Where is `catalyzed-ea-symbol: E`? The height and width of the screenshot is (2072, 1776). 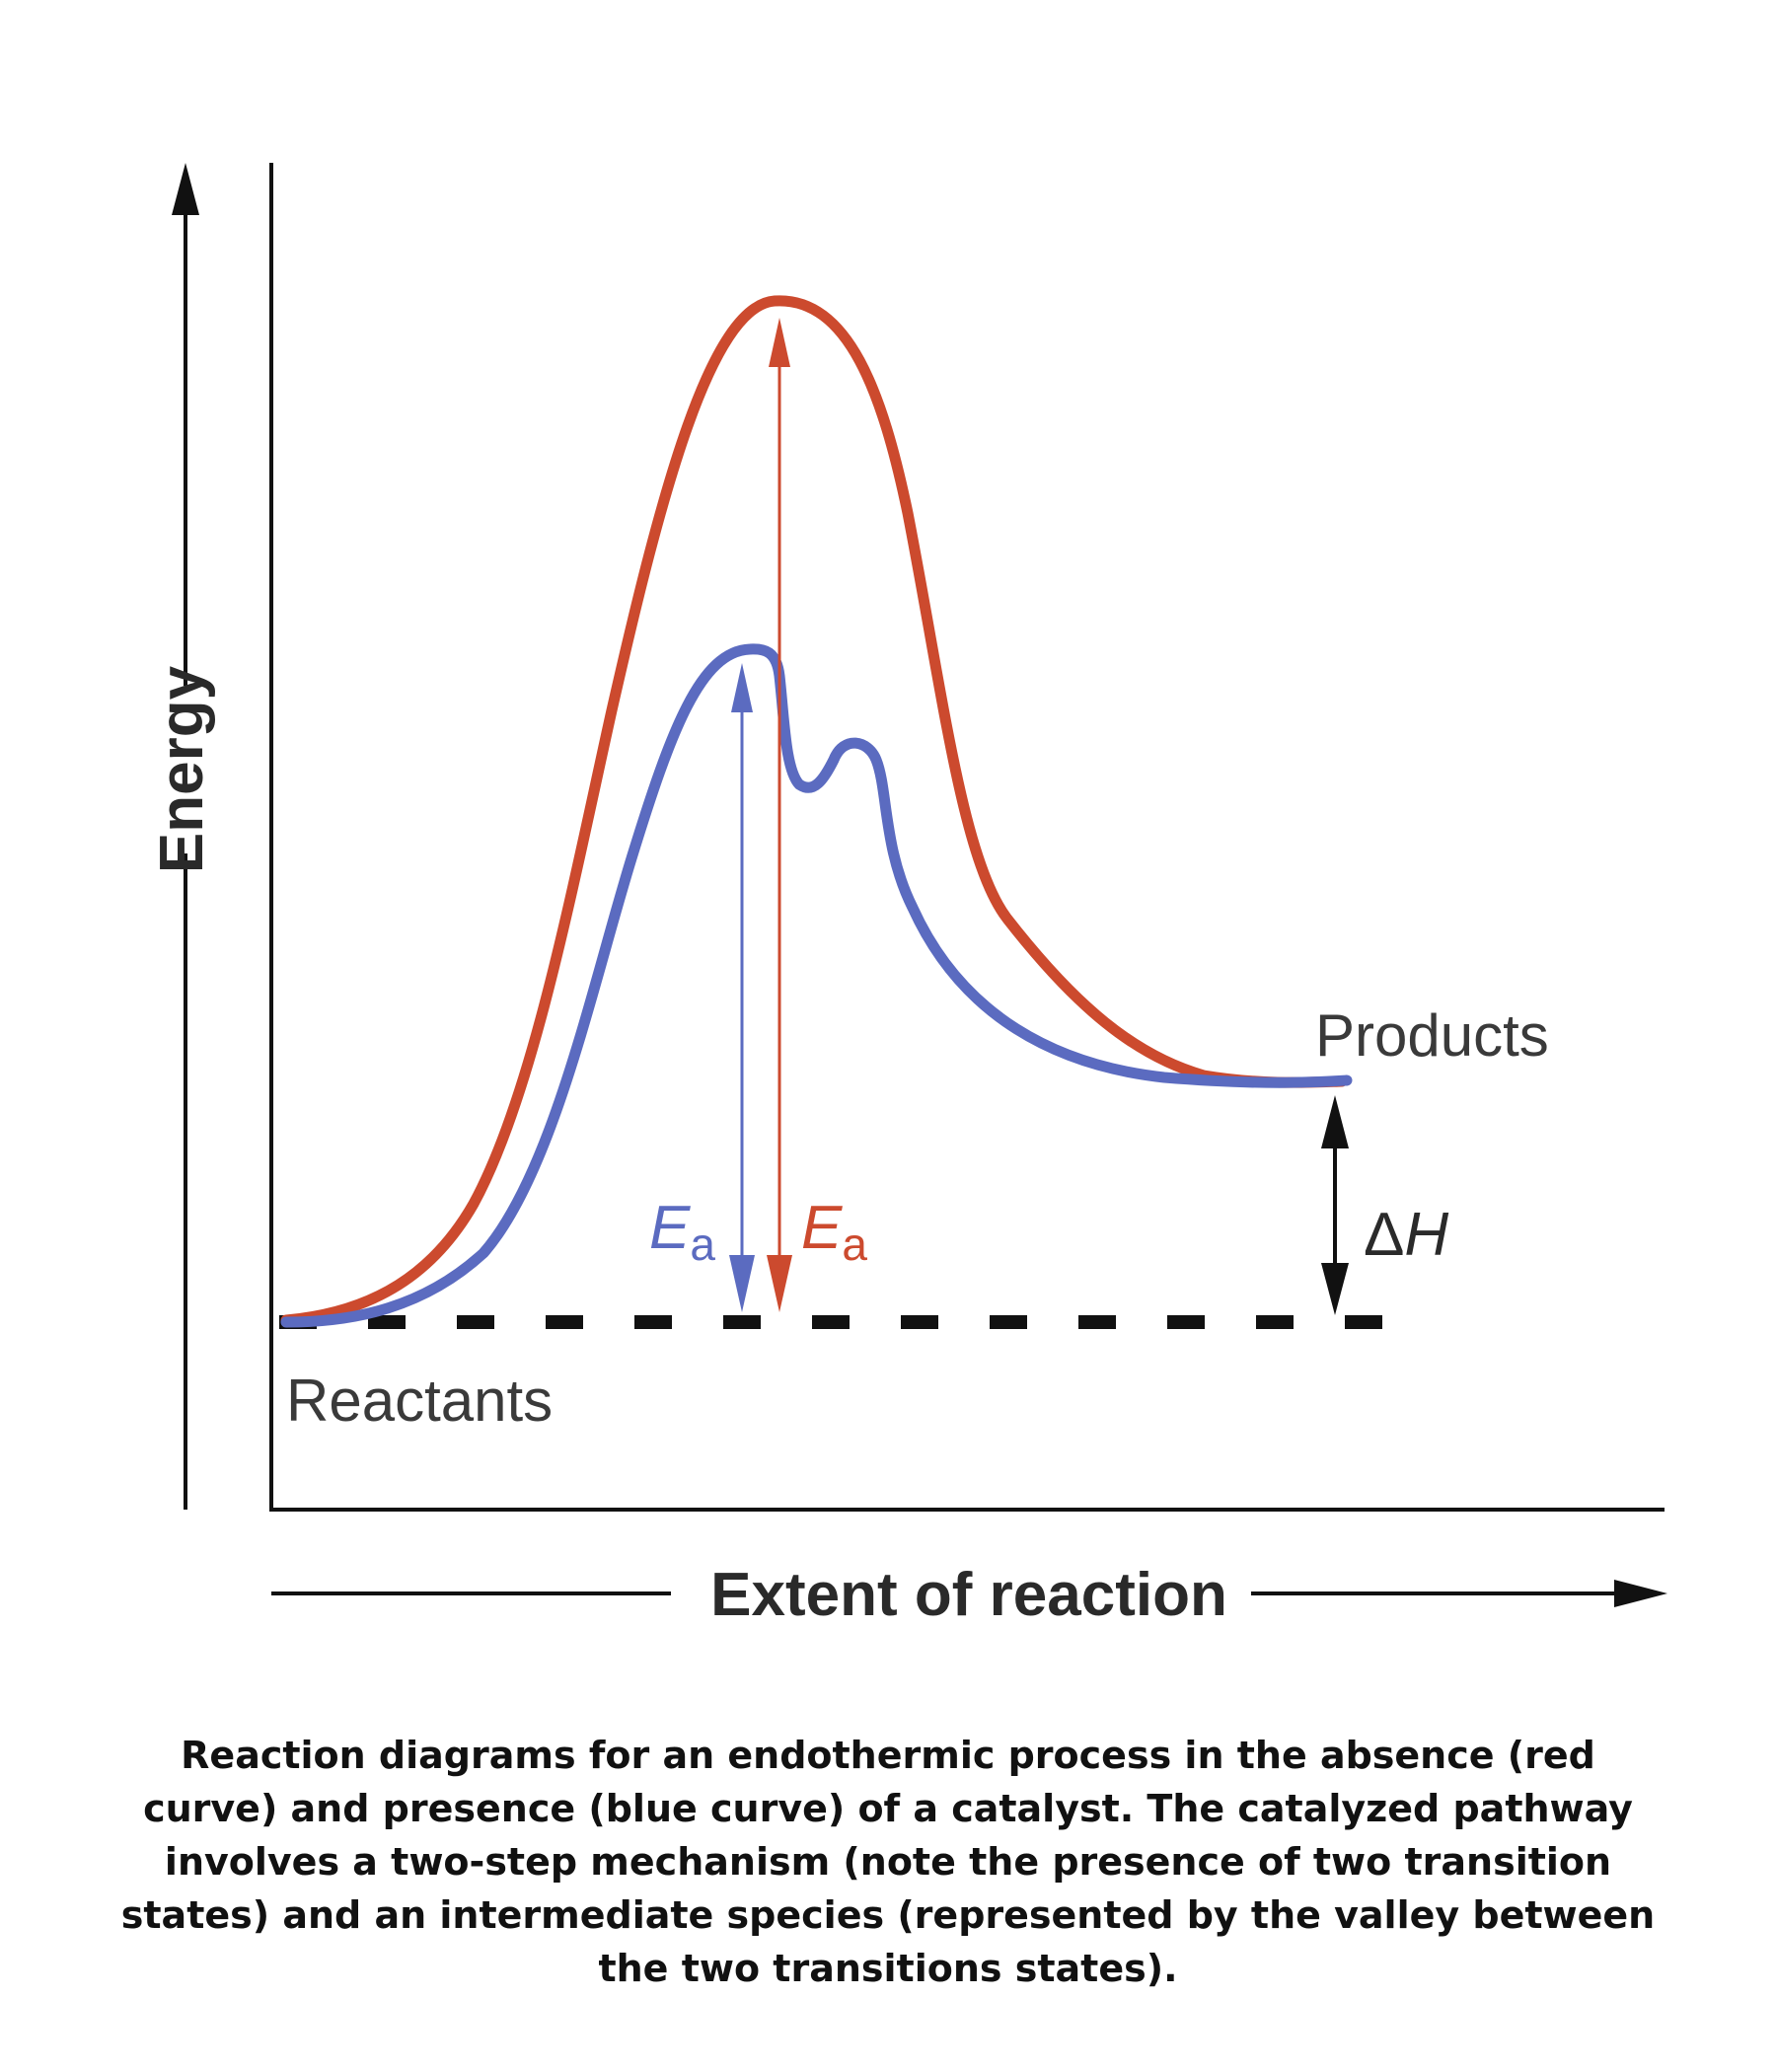 catalyzed-ea-symbol: E is located at coordinates (670, 1228).